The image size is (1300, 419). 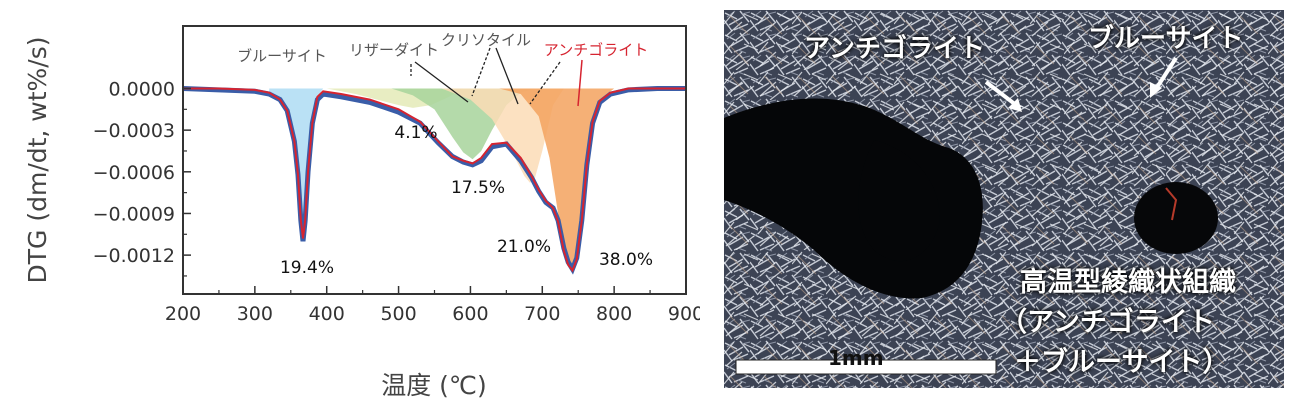 What do you see at coordinates (183, 314) in the screenshot?
I see `x-tick-label: 200` at bounding box center [183, 314].